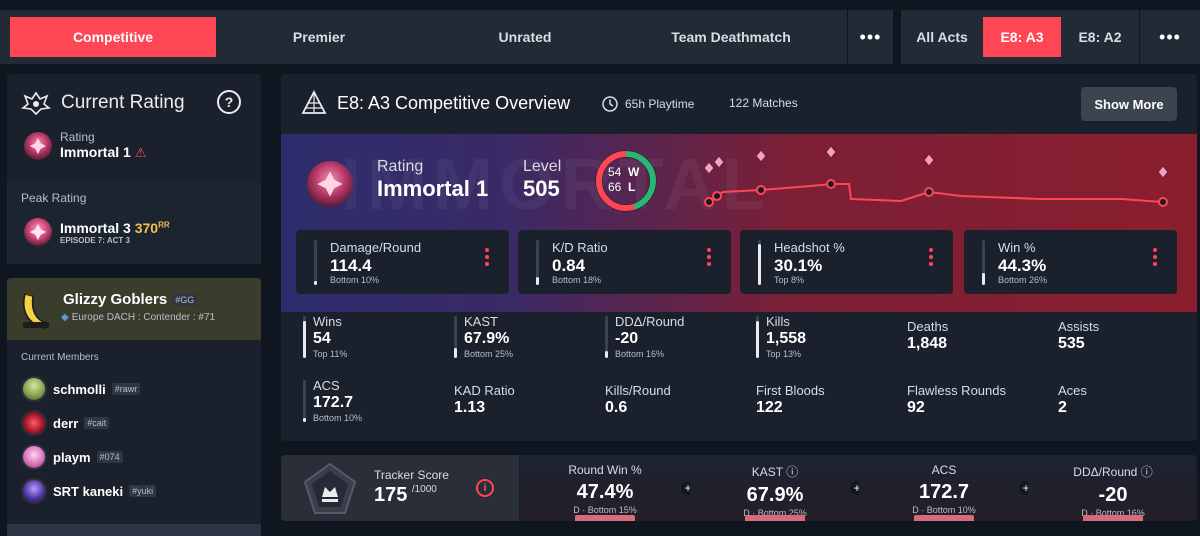  What do you see at coordinates (542, 166) in the screenshot?
I see `hero-level-label: Level` at bounding box center [542, 166].